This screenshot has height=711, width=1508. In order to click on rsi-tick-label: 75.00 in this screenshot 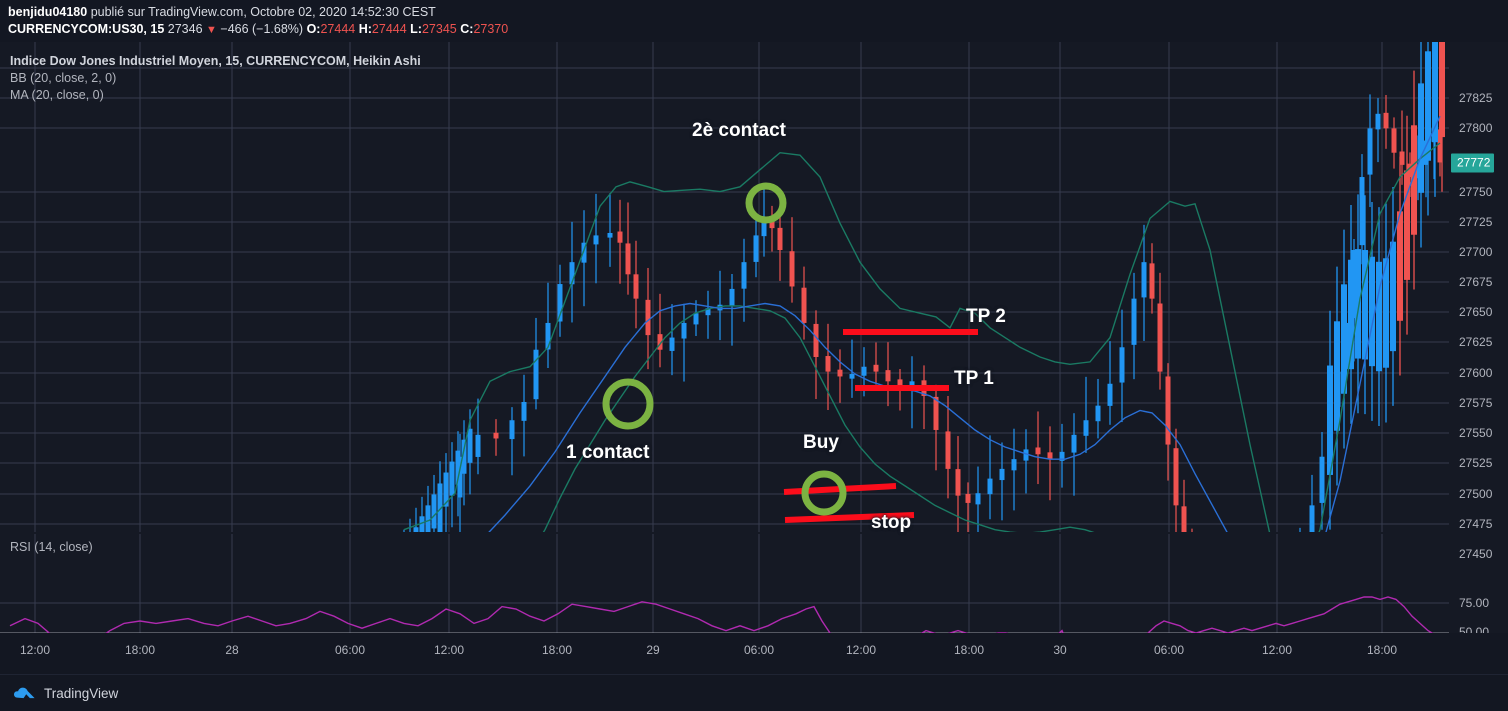, I will do `click(1474, 603)`.